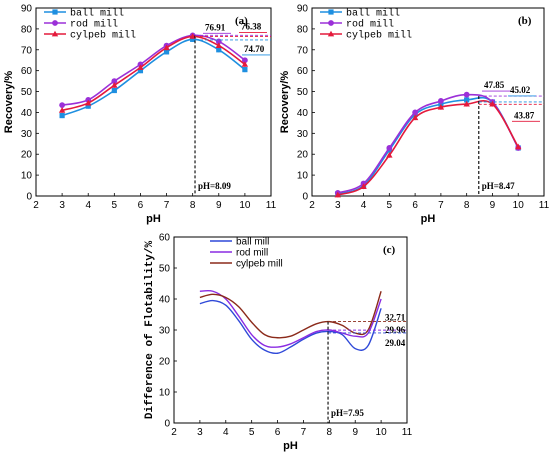 The width and height of the screenshot is (550, 456). Describe the element at coordinates (395, 343) in the screenshot. I see `annotation-value: 29.04` at that location.